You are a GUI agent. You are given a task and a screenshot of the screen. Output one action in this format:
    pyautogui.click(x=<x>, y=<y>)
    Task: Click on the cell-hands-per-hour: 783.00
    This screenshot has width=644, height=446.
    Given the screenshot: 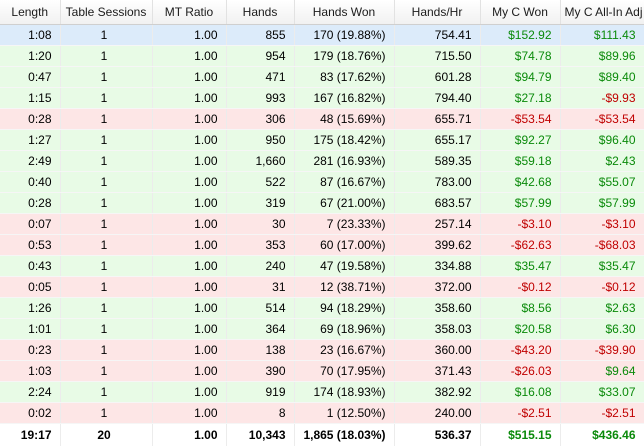 What is the action you would take?
    pyautogui.click(x=437, y=182)
    